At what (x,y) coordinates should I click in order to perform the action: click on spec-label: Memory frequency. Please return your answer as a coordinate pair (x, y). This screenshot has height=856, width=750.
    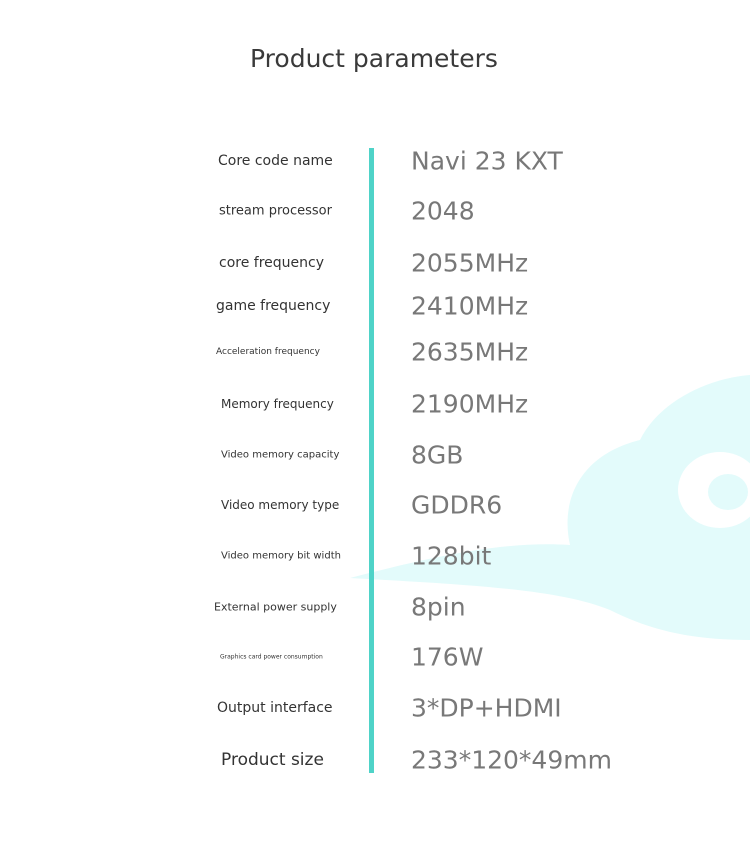
    Looking at the image, I should click on (277, 404).